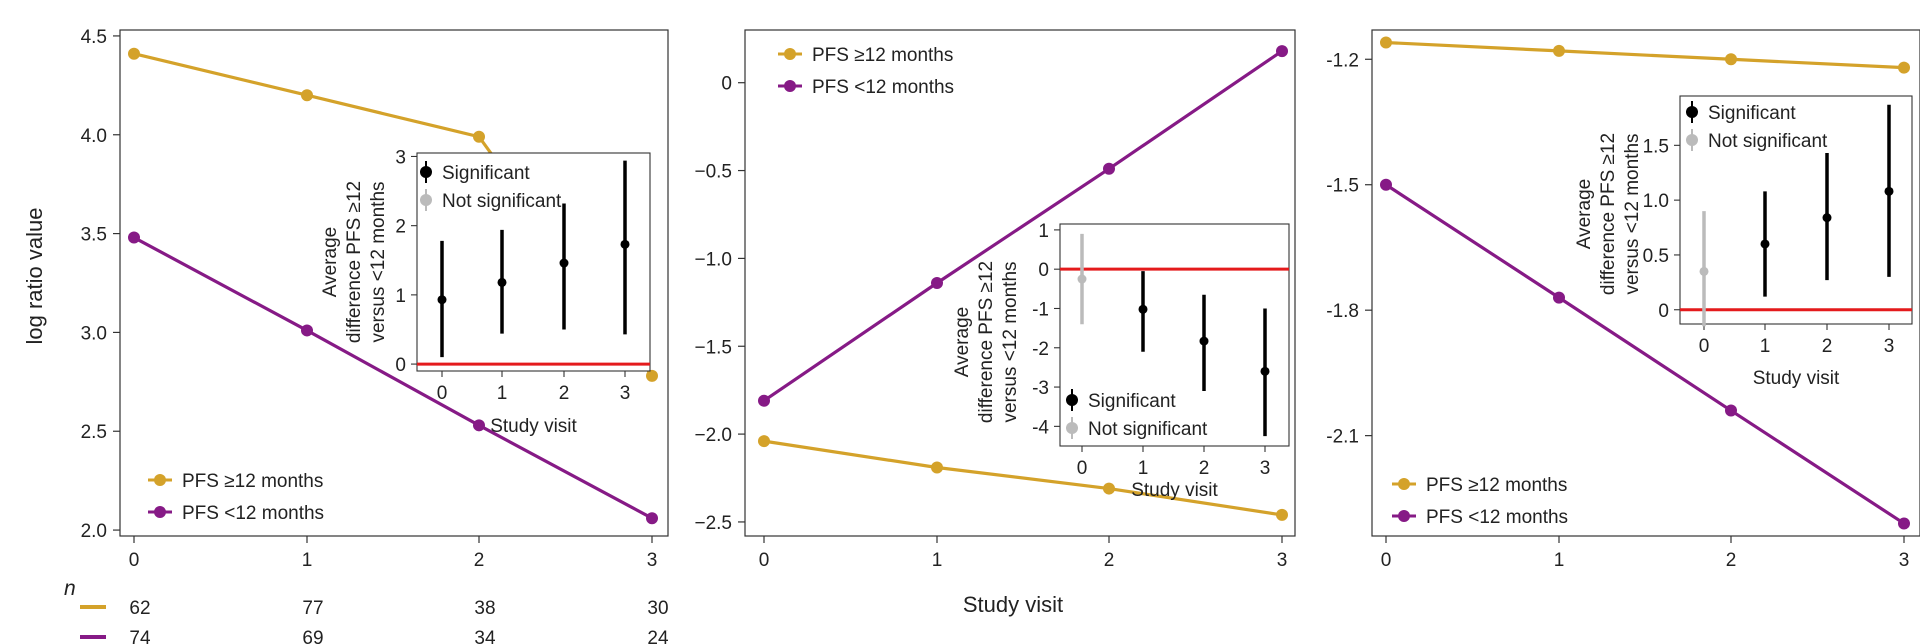 This screenshot has height=644, width=1920. What do you see at coordinates (726, 84) in the screenshot?
I see `y-tick-label: 0` at bounding box center [726, 84].